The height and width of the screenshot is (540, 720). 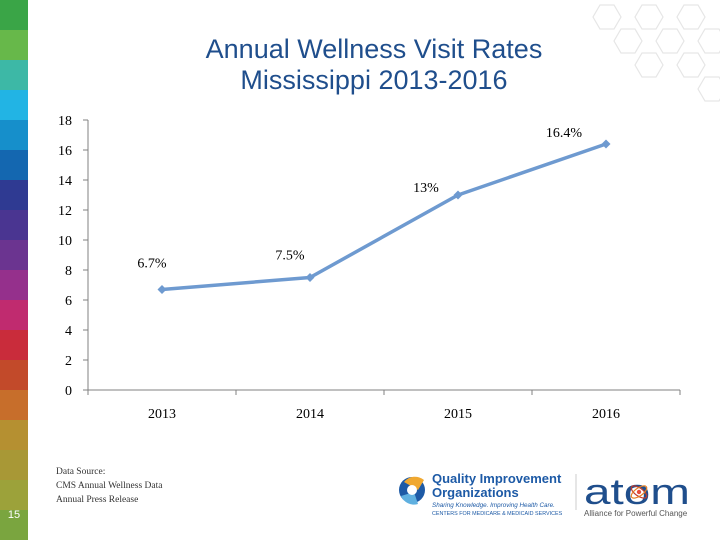 What do you see at coordinates (152, 264) in the screenshot?
I see `data-label: 6.7%` at bounding box center [152, 264].